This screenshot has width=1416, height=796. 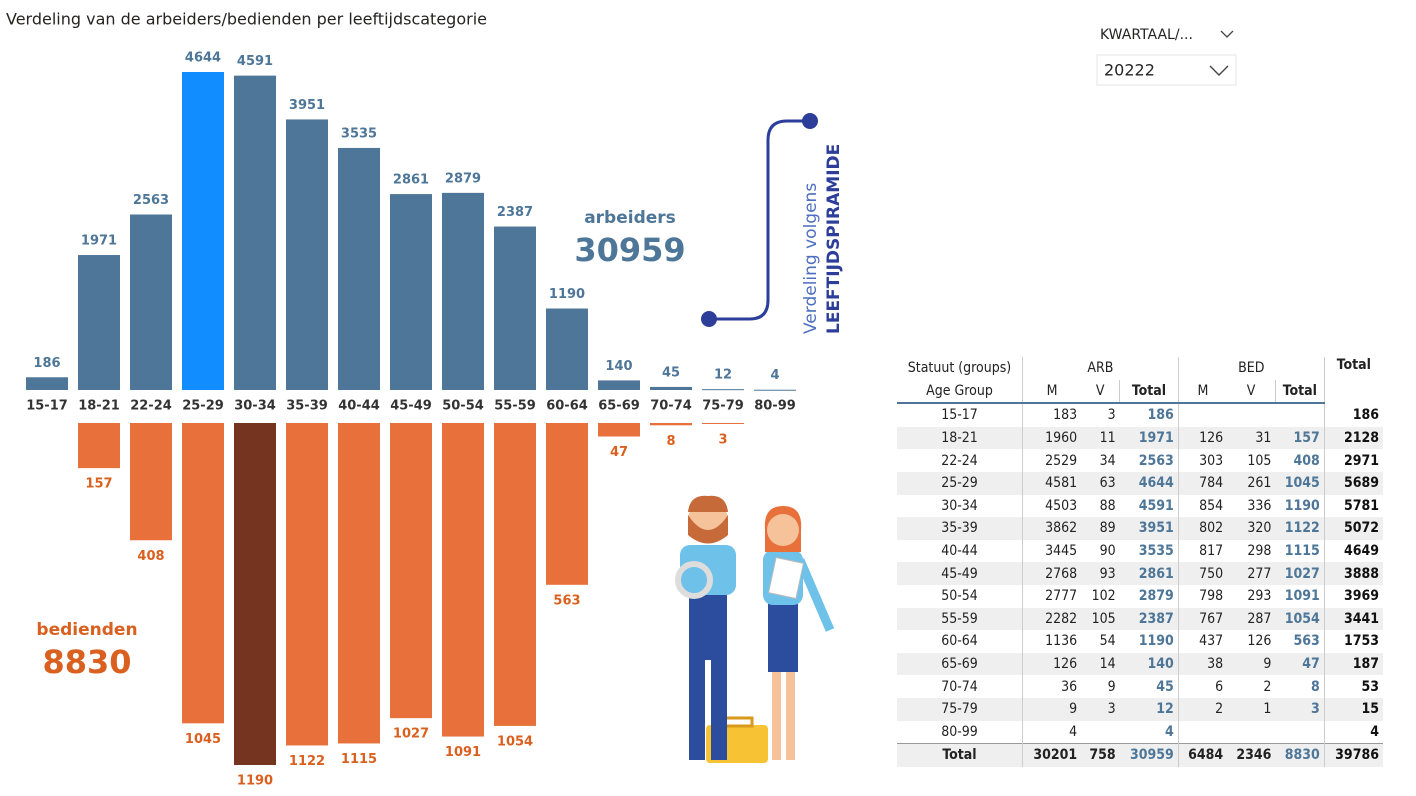 I want to click on x-tick-label: 70-74, so click(x=671, y=406).